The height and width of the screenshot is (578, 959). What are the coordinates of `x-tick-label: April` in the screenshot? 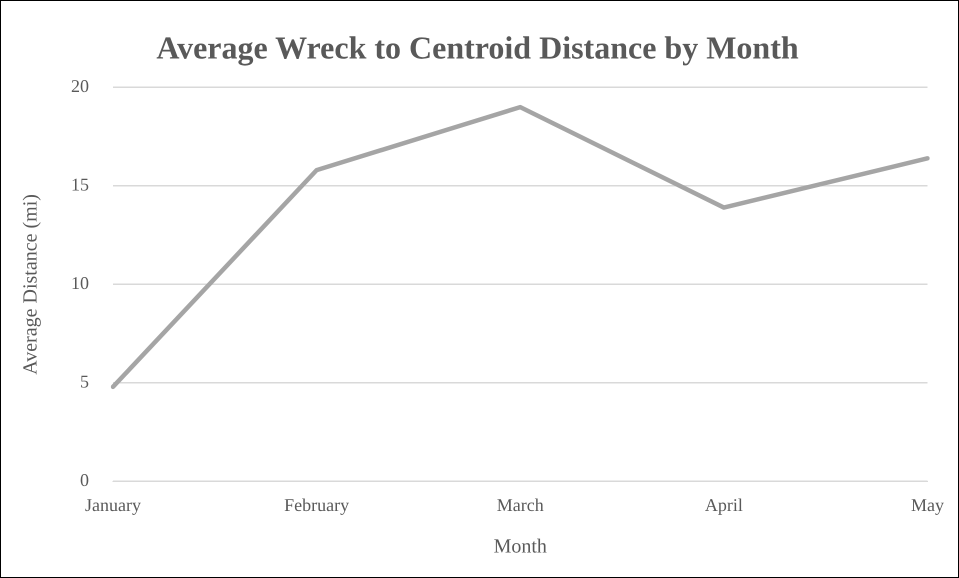 It's located at (723, 504).